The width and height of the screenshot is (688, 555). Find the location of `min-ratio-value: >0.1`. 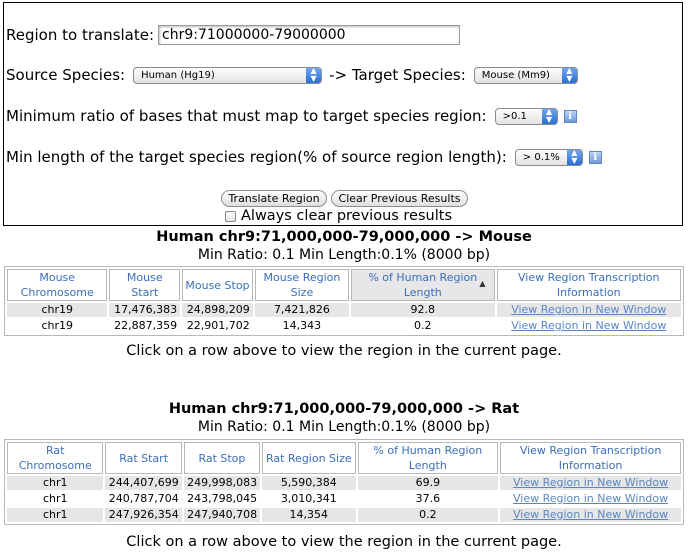

min-ratio-value: >0.1 is located at coordinates (514, 116).